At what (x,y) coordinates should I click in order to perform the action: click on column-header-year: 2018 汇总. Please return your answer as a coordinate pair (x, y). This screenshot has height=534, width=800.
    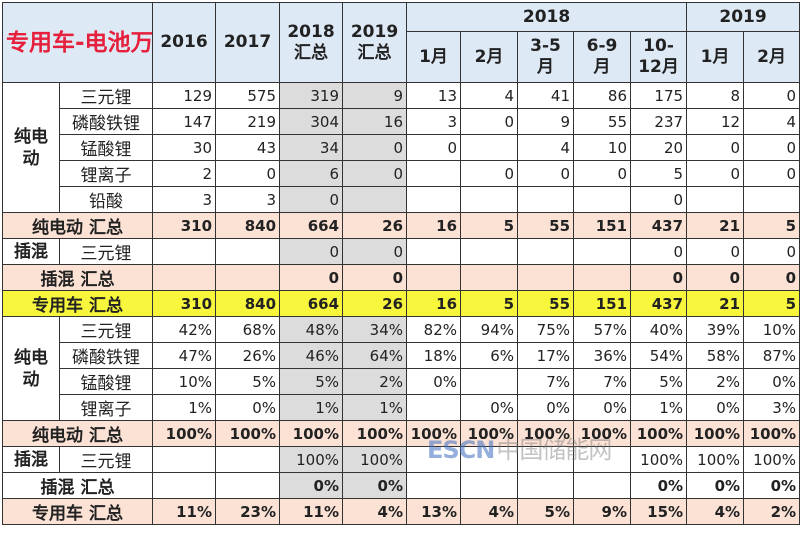
    Looking at the image, I should click on (311, 42).